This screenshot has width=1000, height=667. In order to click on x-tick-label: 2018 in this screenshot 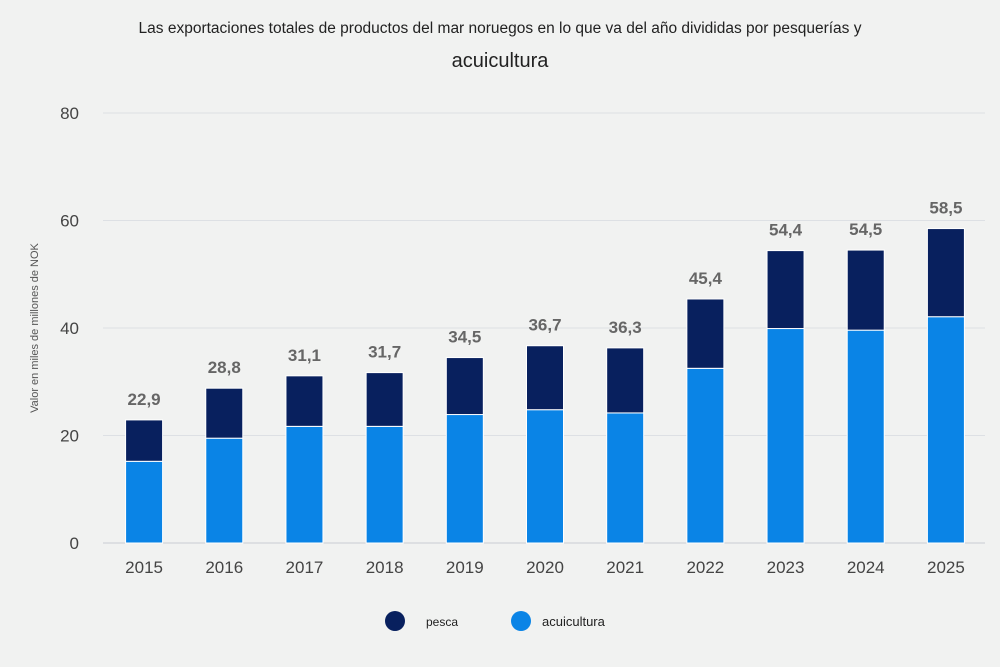, I will do `click(385, 567)`.